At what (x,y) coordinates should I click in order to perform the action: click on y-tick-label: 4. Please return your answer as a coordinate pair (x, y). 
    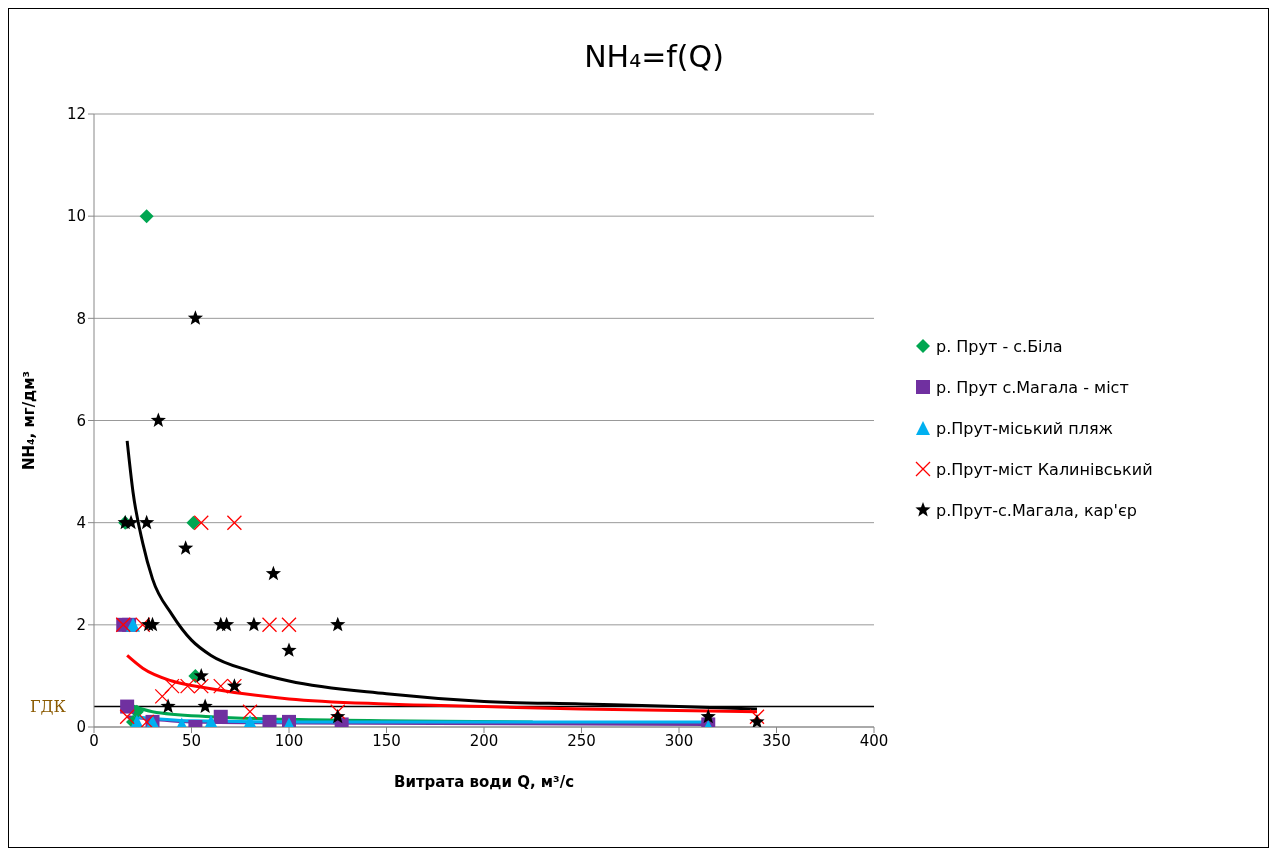
    Looking at the image, I should click on (81, 522).